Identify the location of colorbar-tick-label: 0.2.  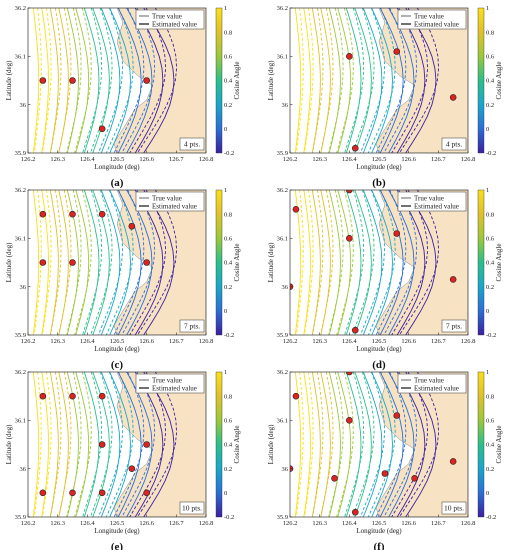
(228, 287).